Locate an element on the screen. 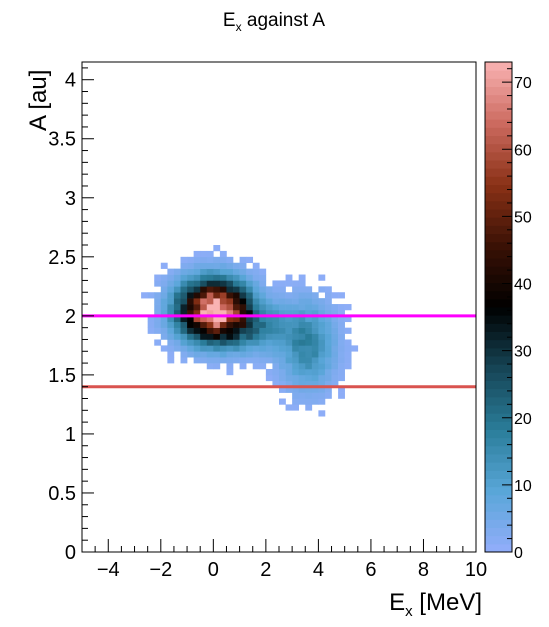 This screenshot has width=549, height=627. colorbar-tick-label: 70 is located at coordinates (523, 83).